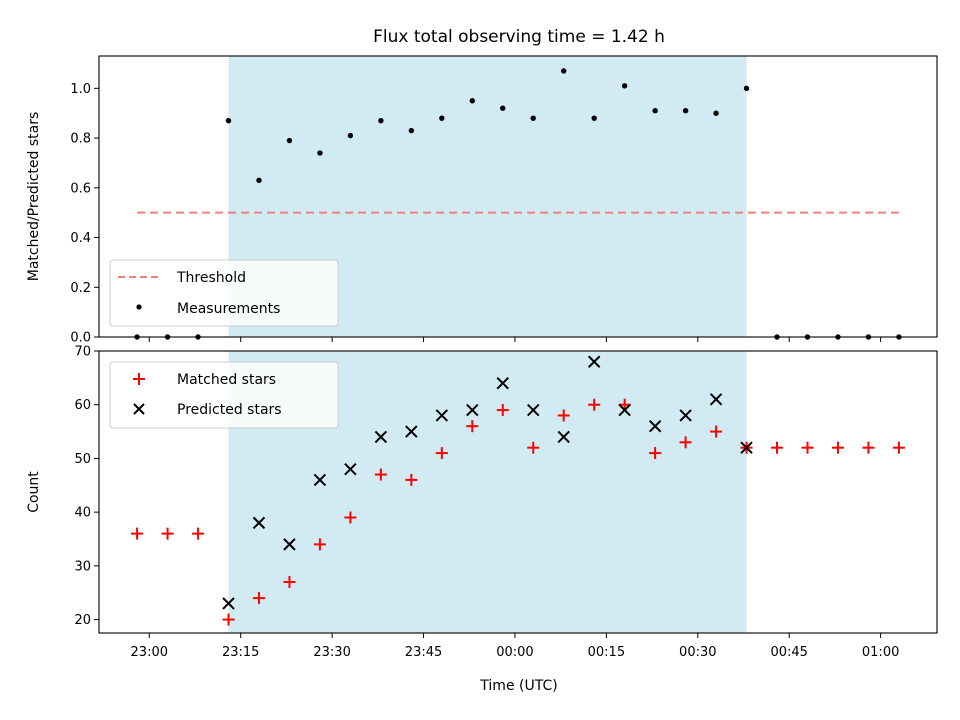 The image size is (960, 720). I want to click on legend-matched-swatch, so click(139, 379).